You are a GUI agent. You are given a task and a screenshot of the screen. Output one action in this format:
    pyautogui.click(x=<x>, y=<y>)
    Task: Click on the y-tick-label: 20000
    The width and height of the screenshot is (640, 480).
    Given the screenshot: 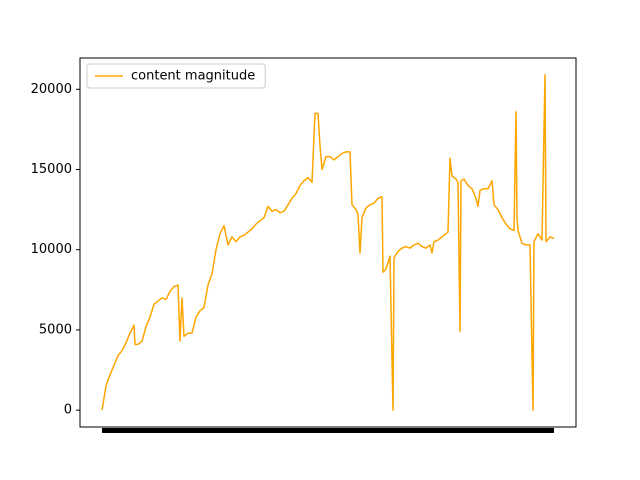 What is the action you would take?
    pyautogui.click(x=51, y=89)
    